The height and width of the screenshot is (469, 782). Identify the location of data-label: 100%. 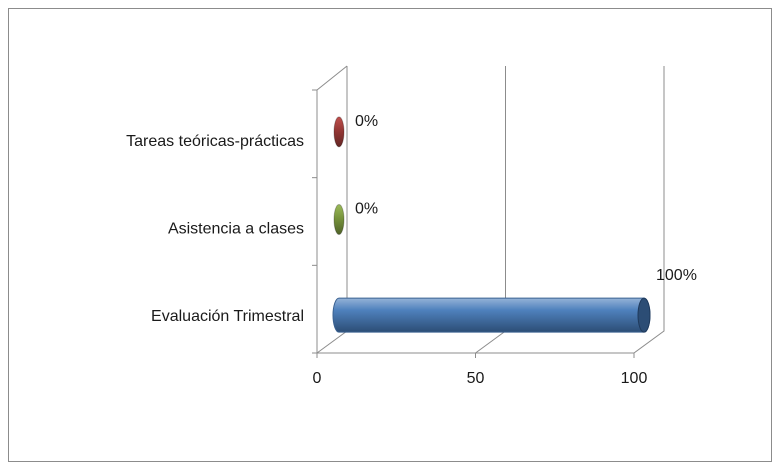
(676, 275).